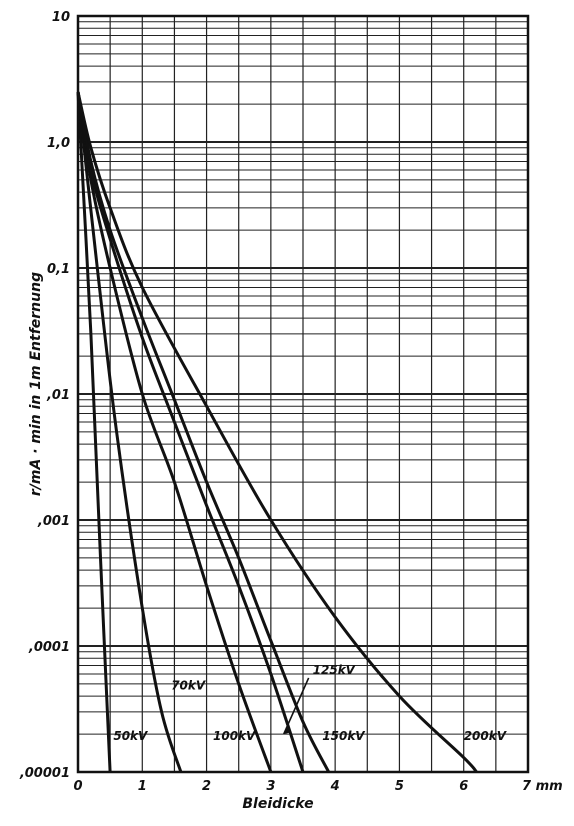 This screenshot has height=826, width=574. What do you see at coordinates (44, 773) in the screenshot?
I see `y-tick-label: ,00001` at bounding box center [44, 773].